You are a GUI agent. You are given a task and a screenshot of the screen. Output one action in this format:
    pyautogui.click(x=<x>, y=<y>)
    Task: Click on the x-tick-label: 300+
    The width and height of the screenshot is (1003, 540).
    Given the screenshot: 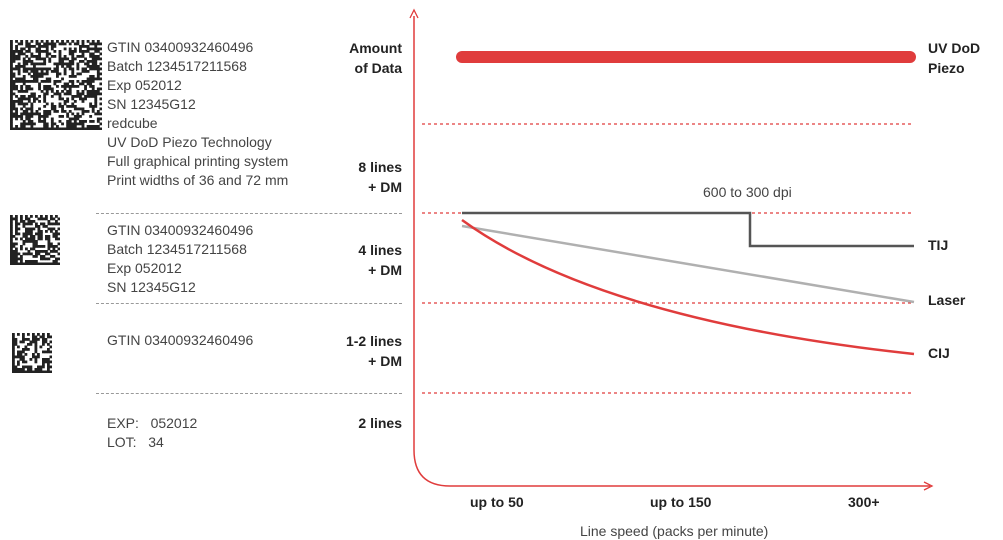 What is the action you would take?
    pyautogui.click(x=864, y=502)
    